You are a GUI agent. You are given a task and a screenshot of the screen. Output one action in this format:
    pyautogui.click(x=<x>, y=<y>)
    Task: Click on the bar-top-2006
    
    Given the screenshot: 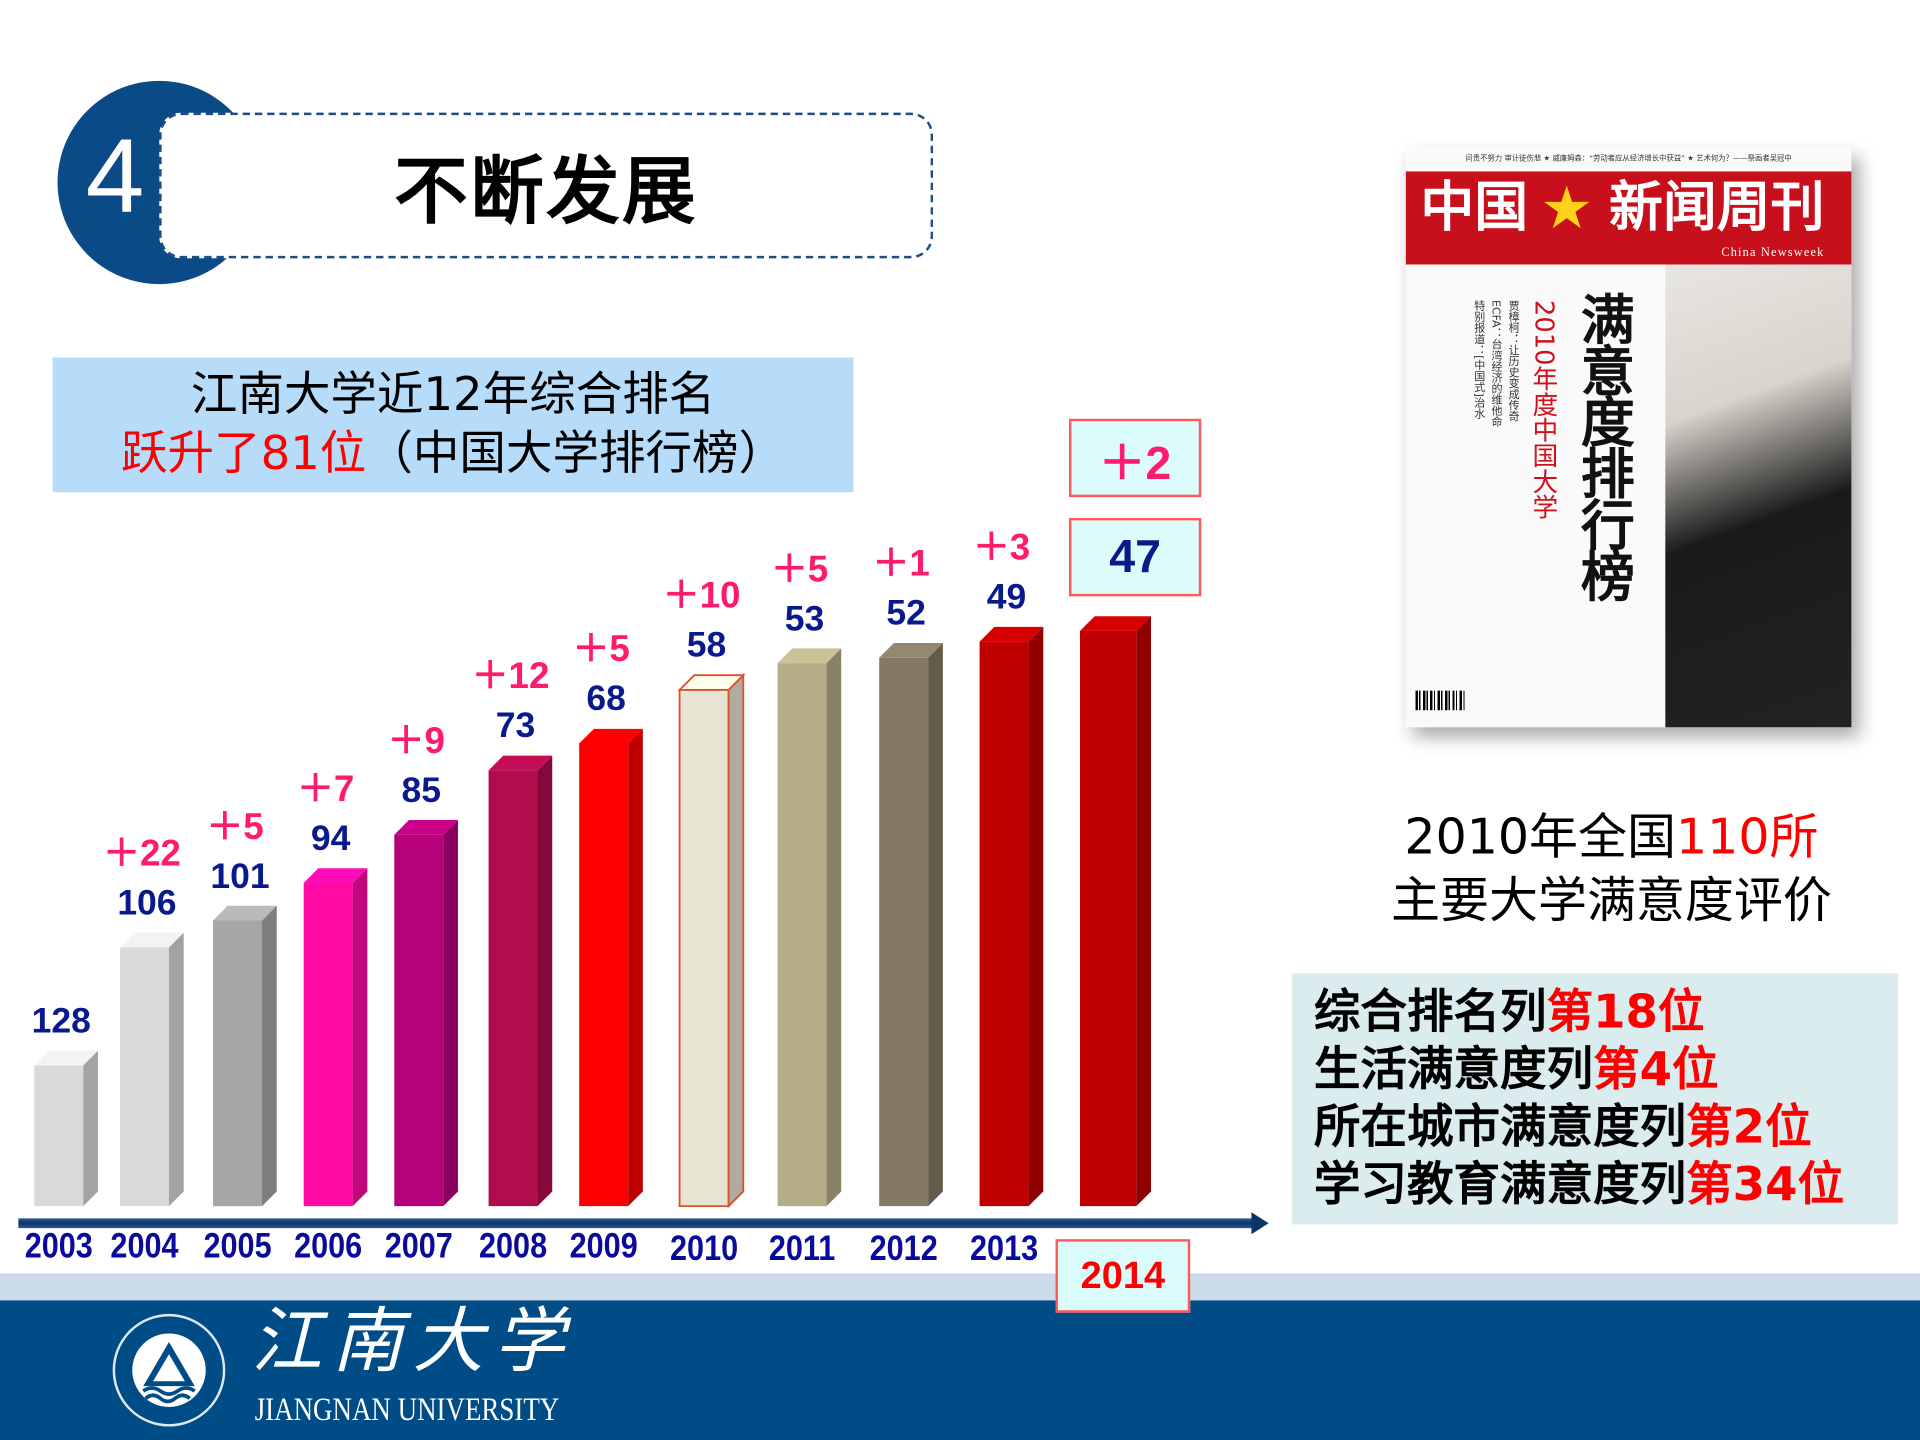 What is the action you would take?
    pyautogui.click(x=335, y=875)
    